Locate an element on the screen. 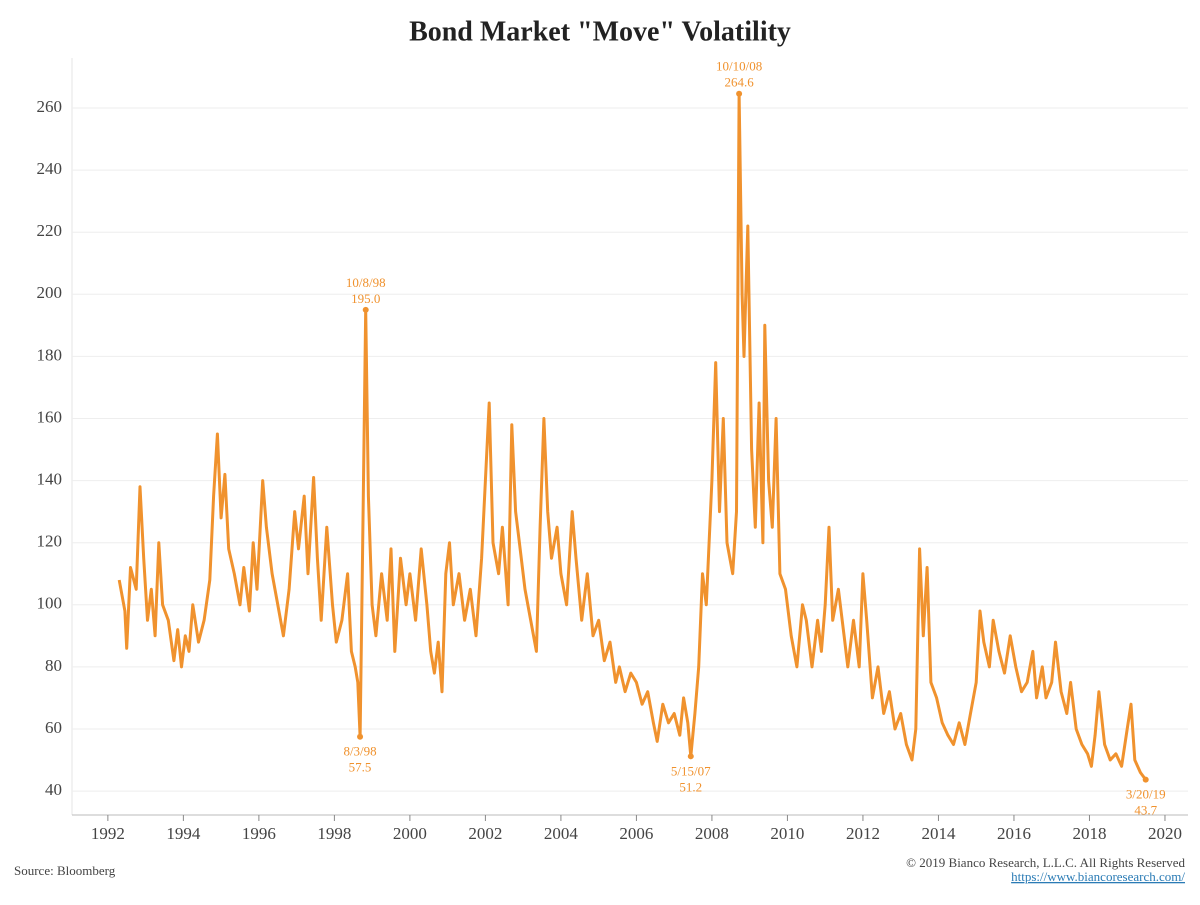  annotation-date: 10/10/08 is located at coordinates (739, 66).